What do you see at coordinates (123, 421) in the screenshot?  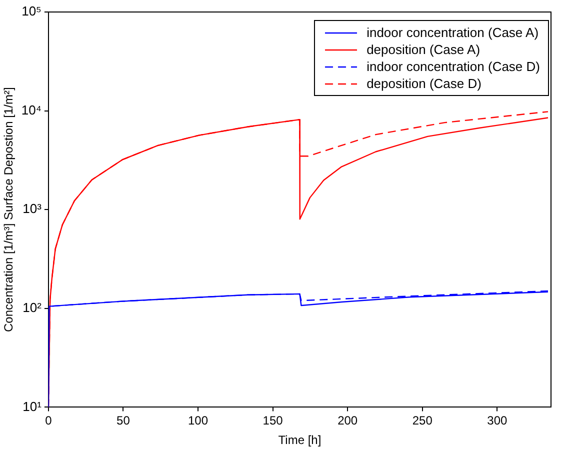 I see `x-tick-label: 50` at bounding box center [123, 421].